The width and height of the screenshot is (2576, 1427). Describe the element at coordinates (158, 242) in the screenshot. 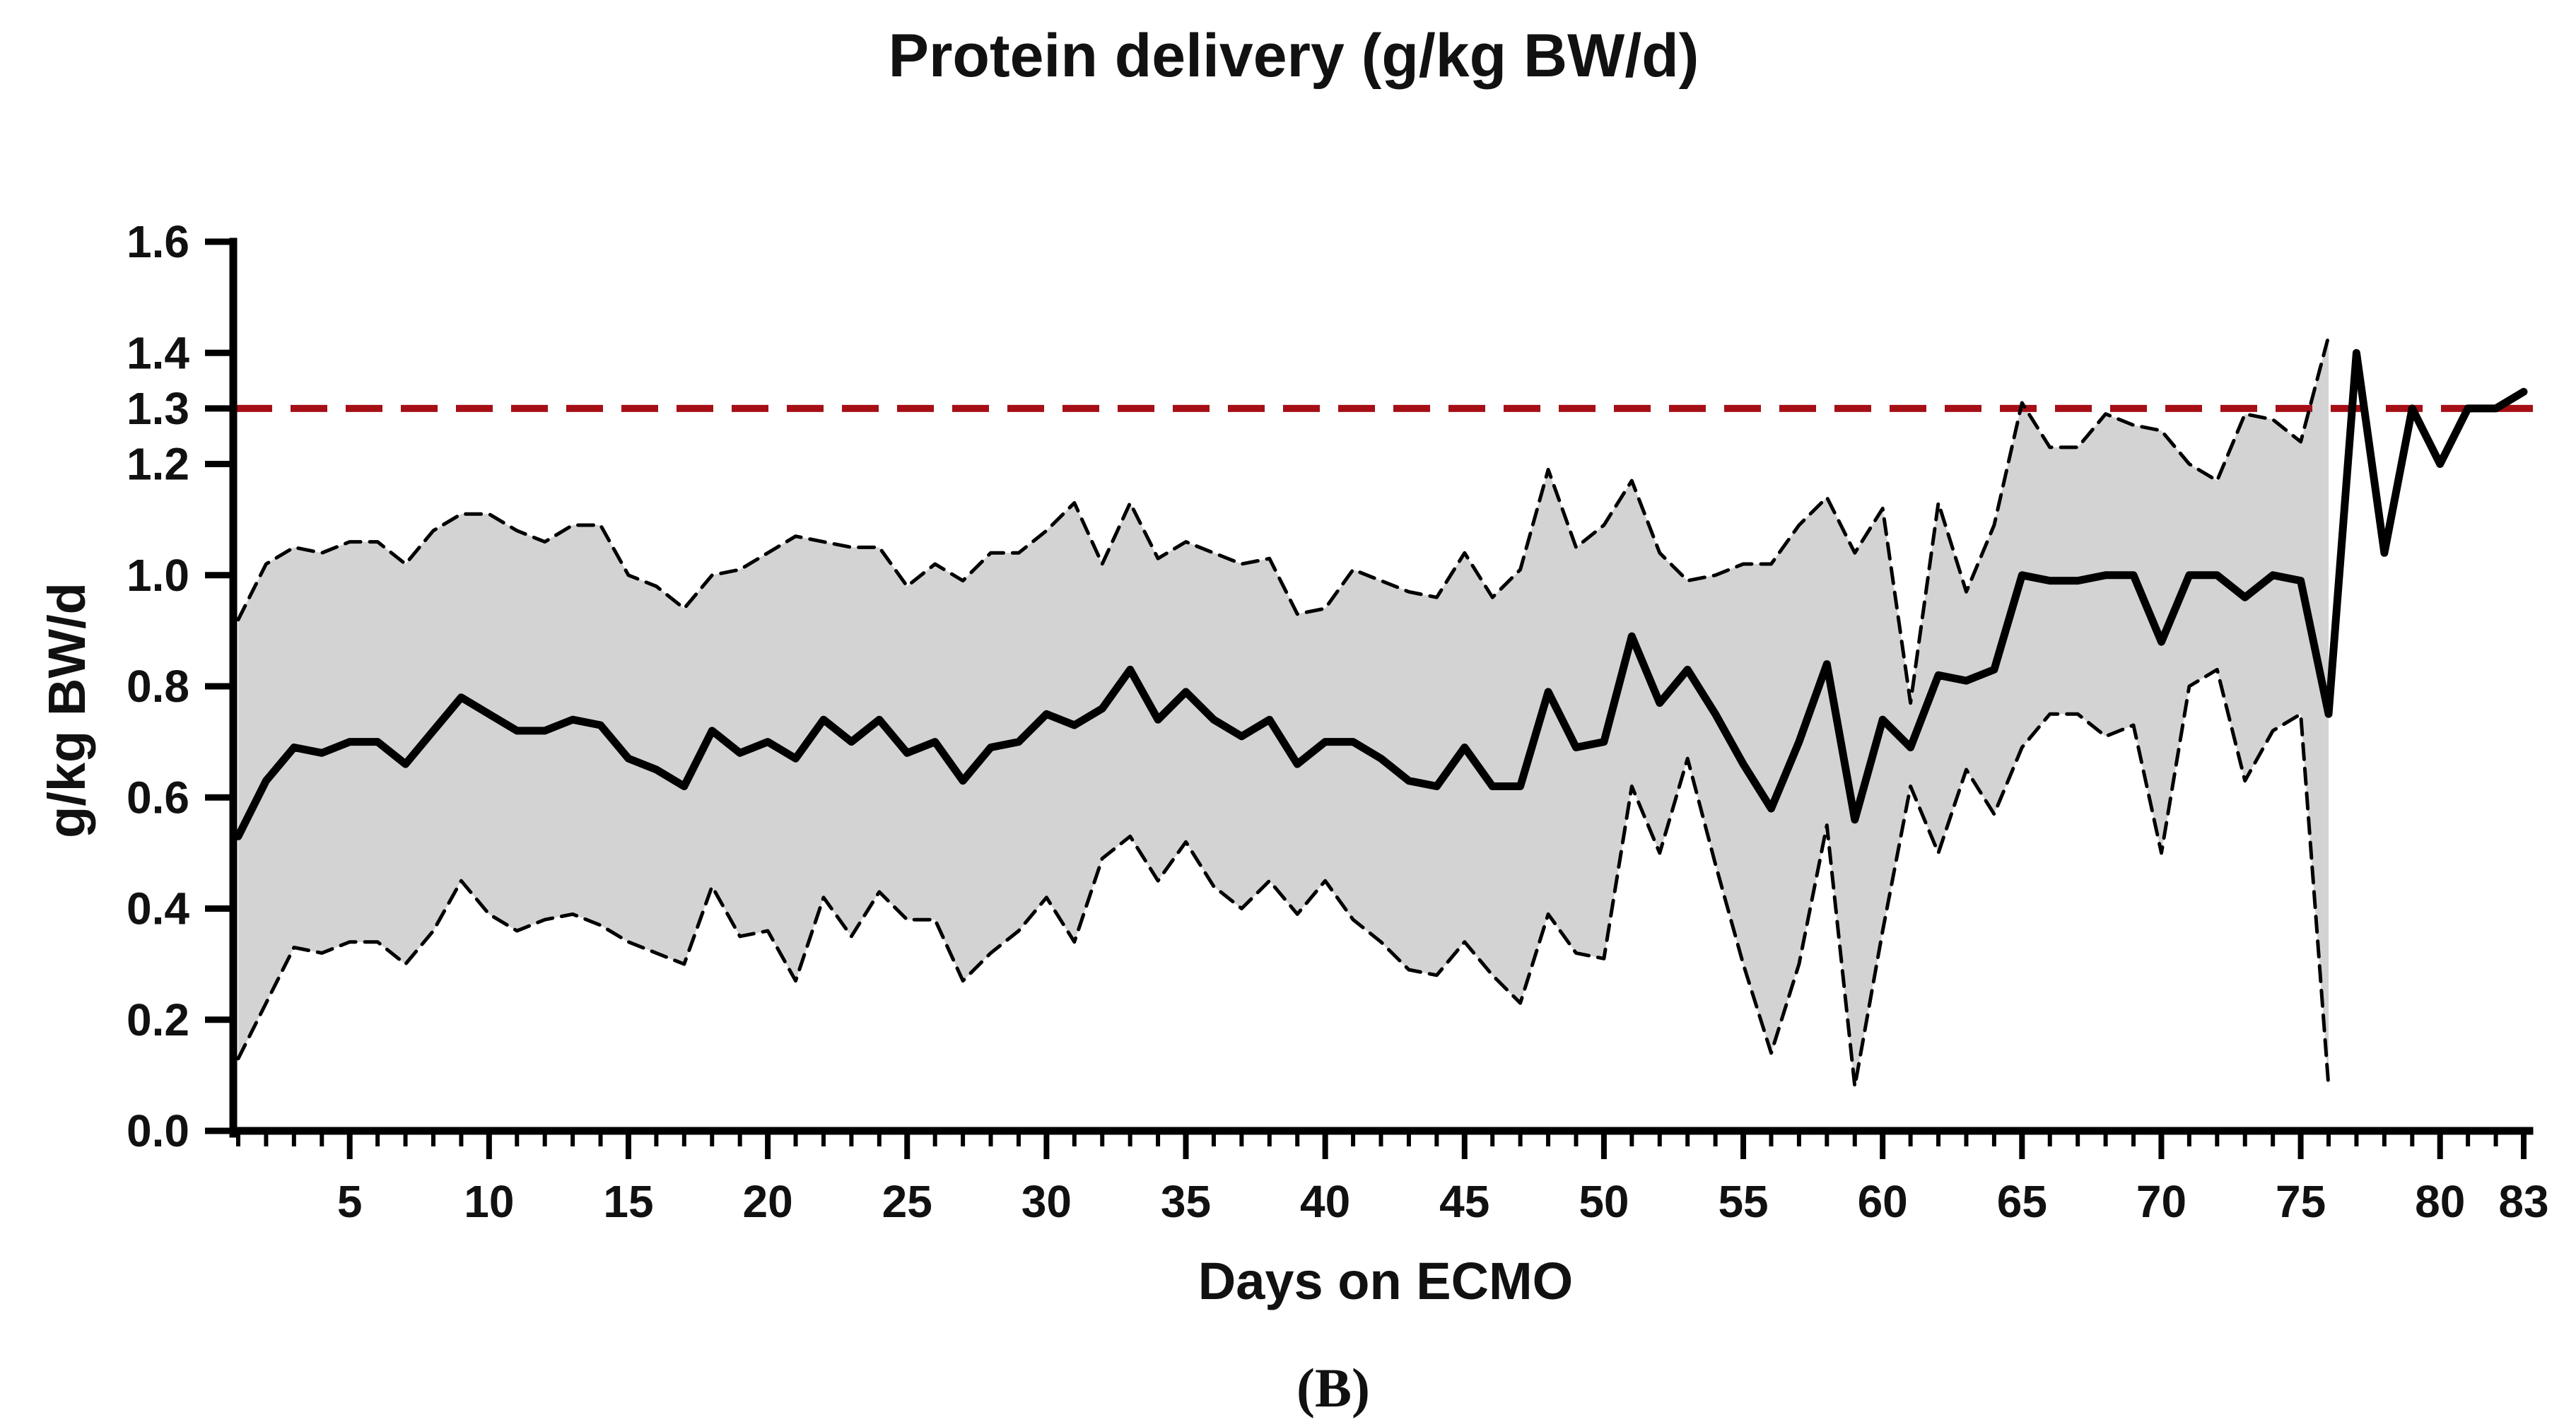

I see `y-tick-label: 1.6` at that location.